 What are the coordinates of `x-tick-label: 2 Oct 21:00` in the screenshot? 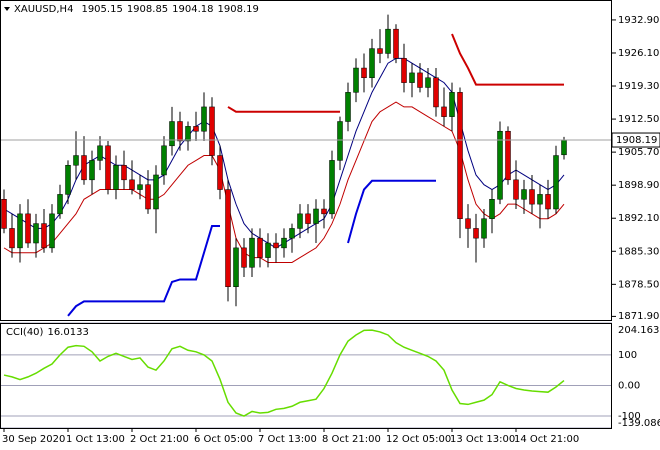 It's located at (159, 439).